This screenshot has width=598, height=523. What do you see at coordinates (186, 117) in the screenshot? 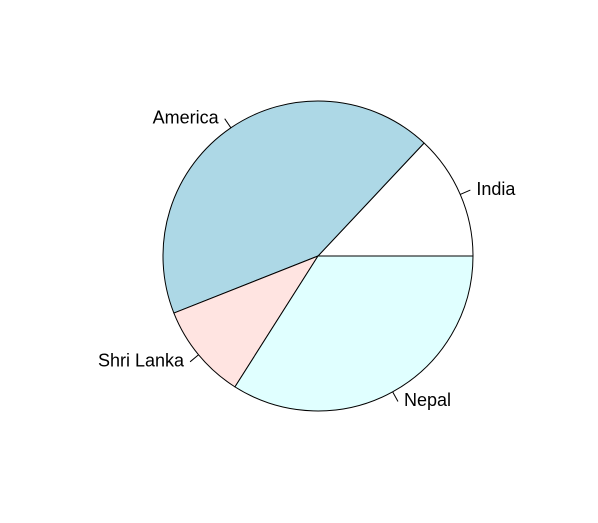
I see `pie-label-america: America` at bounding box center [186, 117].